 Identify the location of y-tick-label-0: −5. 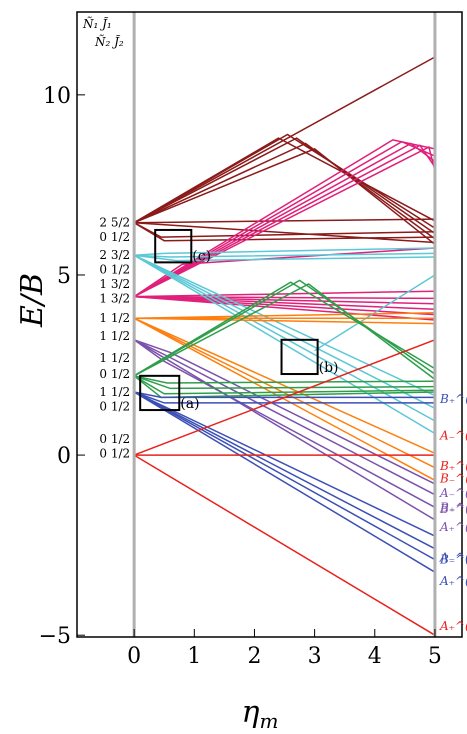
(55, 636).